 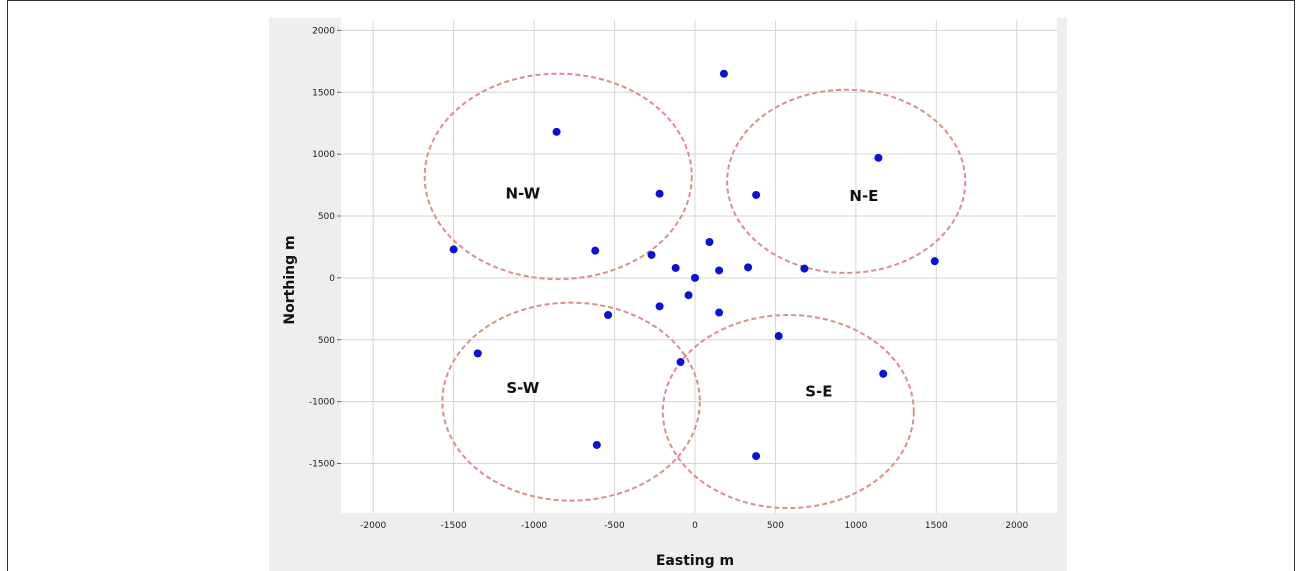 I want to click on region-label-s-e: S-E, so click(x=818, y=392).